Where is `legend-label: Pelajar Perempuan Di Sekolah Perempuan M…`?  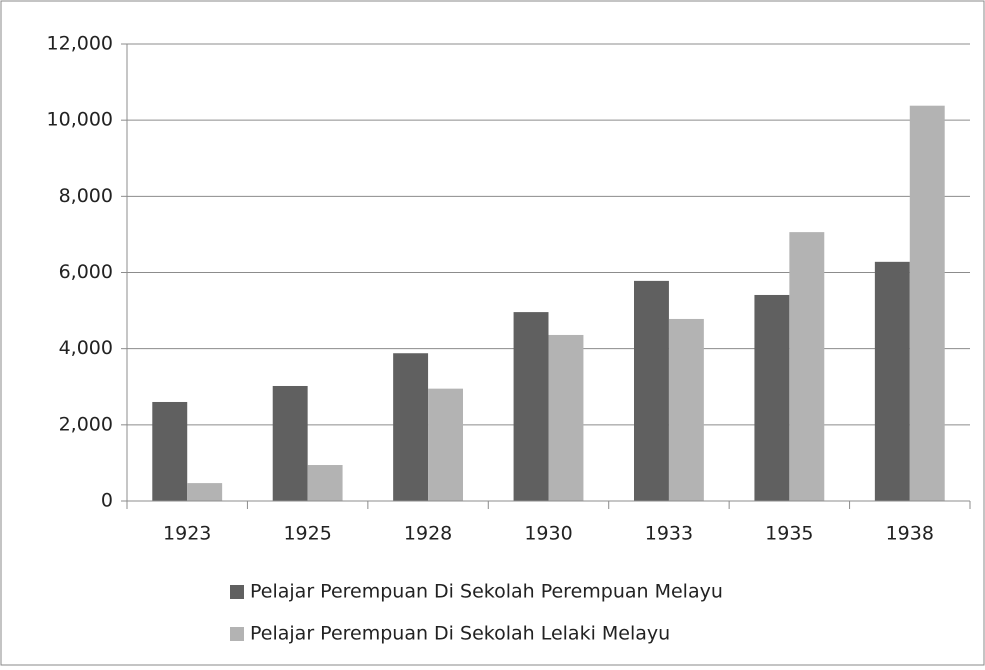
legend-label: Pelajar Perempuan Di Sekolah Perempuan M… is located at coordinates (486, 592).